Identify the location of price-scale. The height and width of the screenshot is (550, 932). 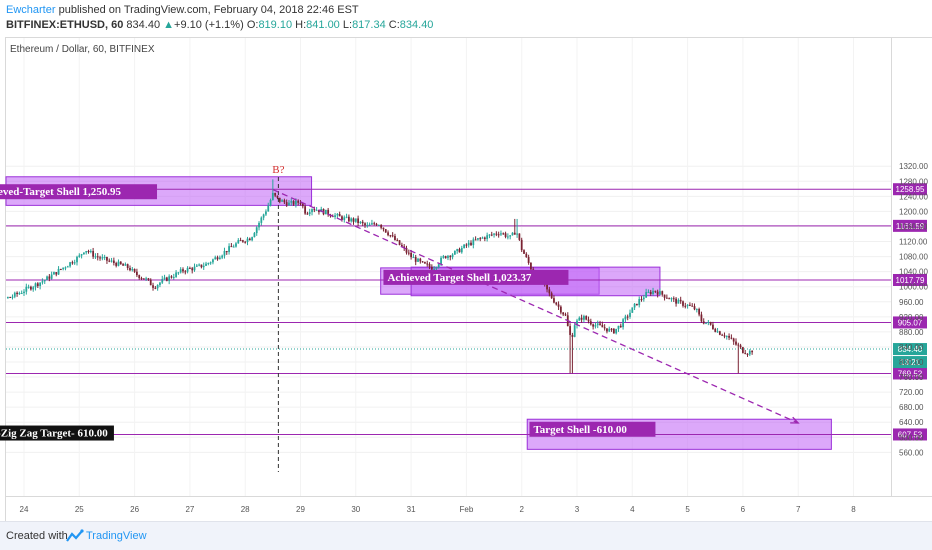
(912, 267).